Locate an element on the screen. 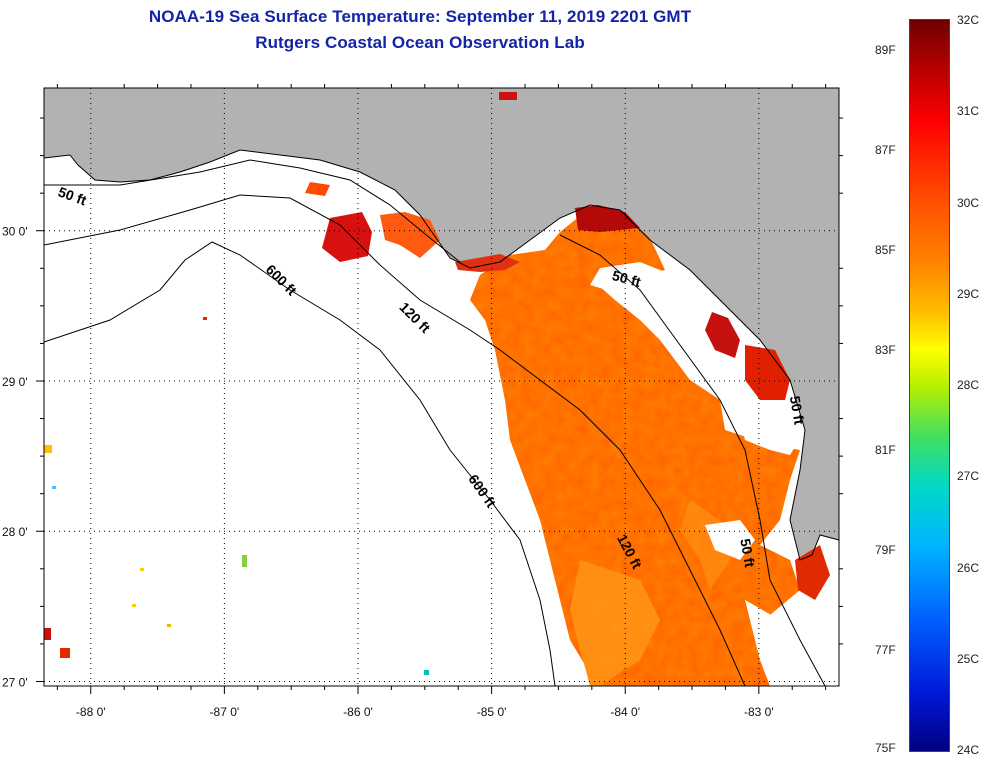 This screenshot has height=770, width=992. colorbar-celsius-label: 28C is located at coordinates (968, 385).